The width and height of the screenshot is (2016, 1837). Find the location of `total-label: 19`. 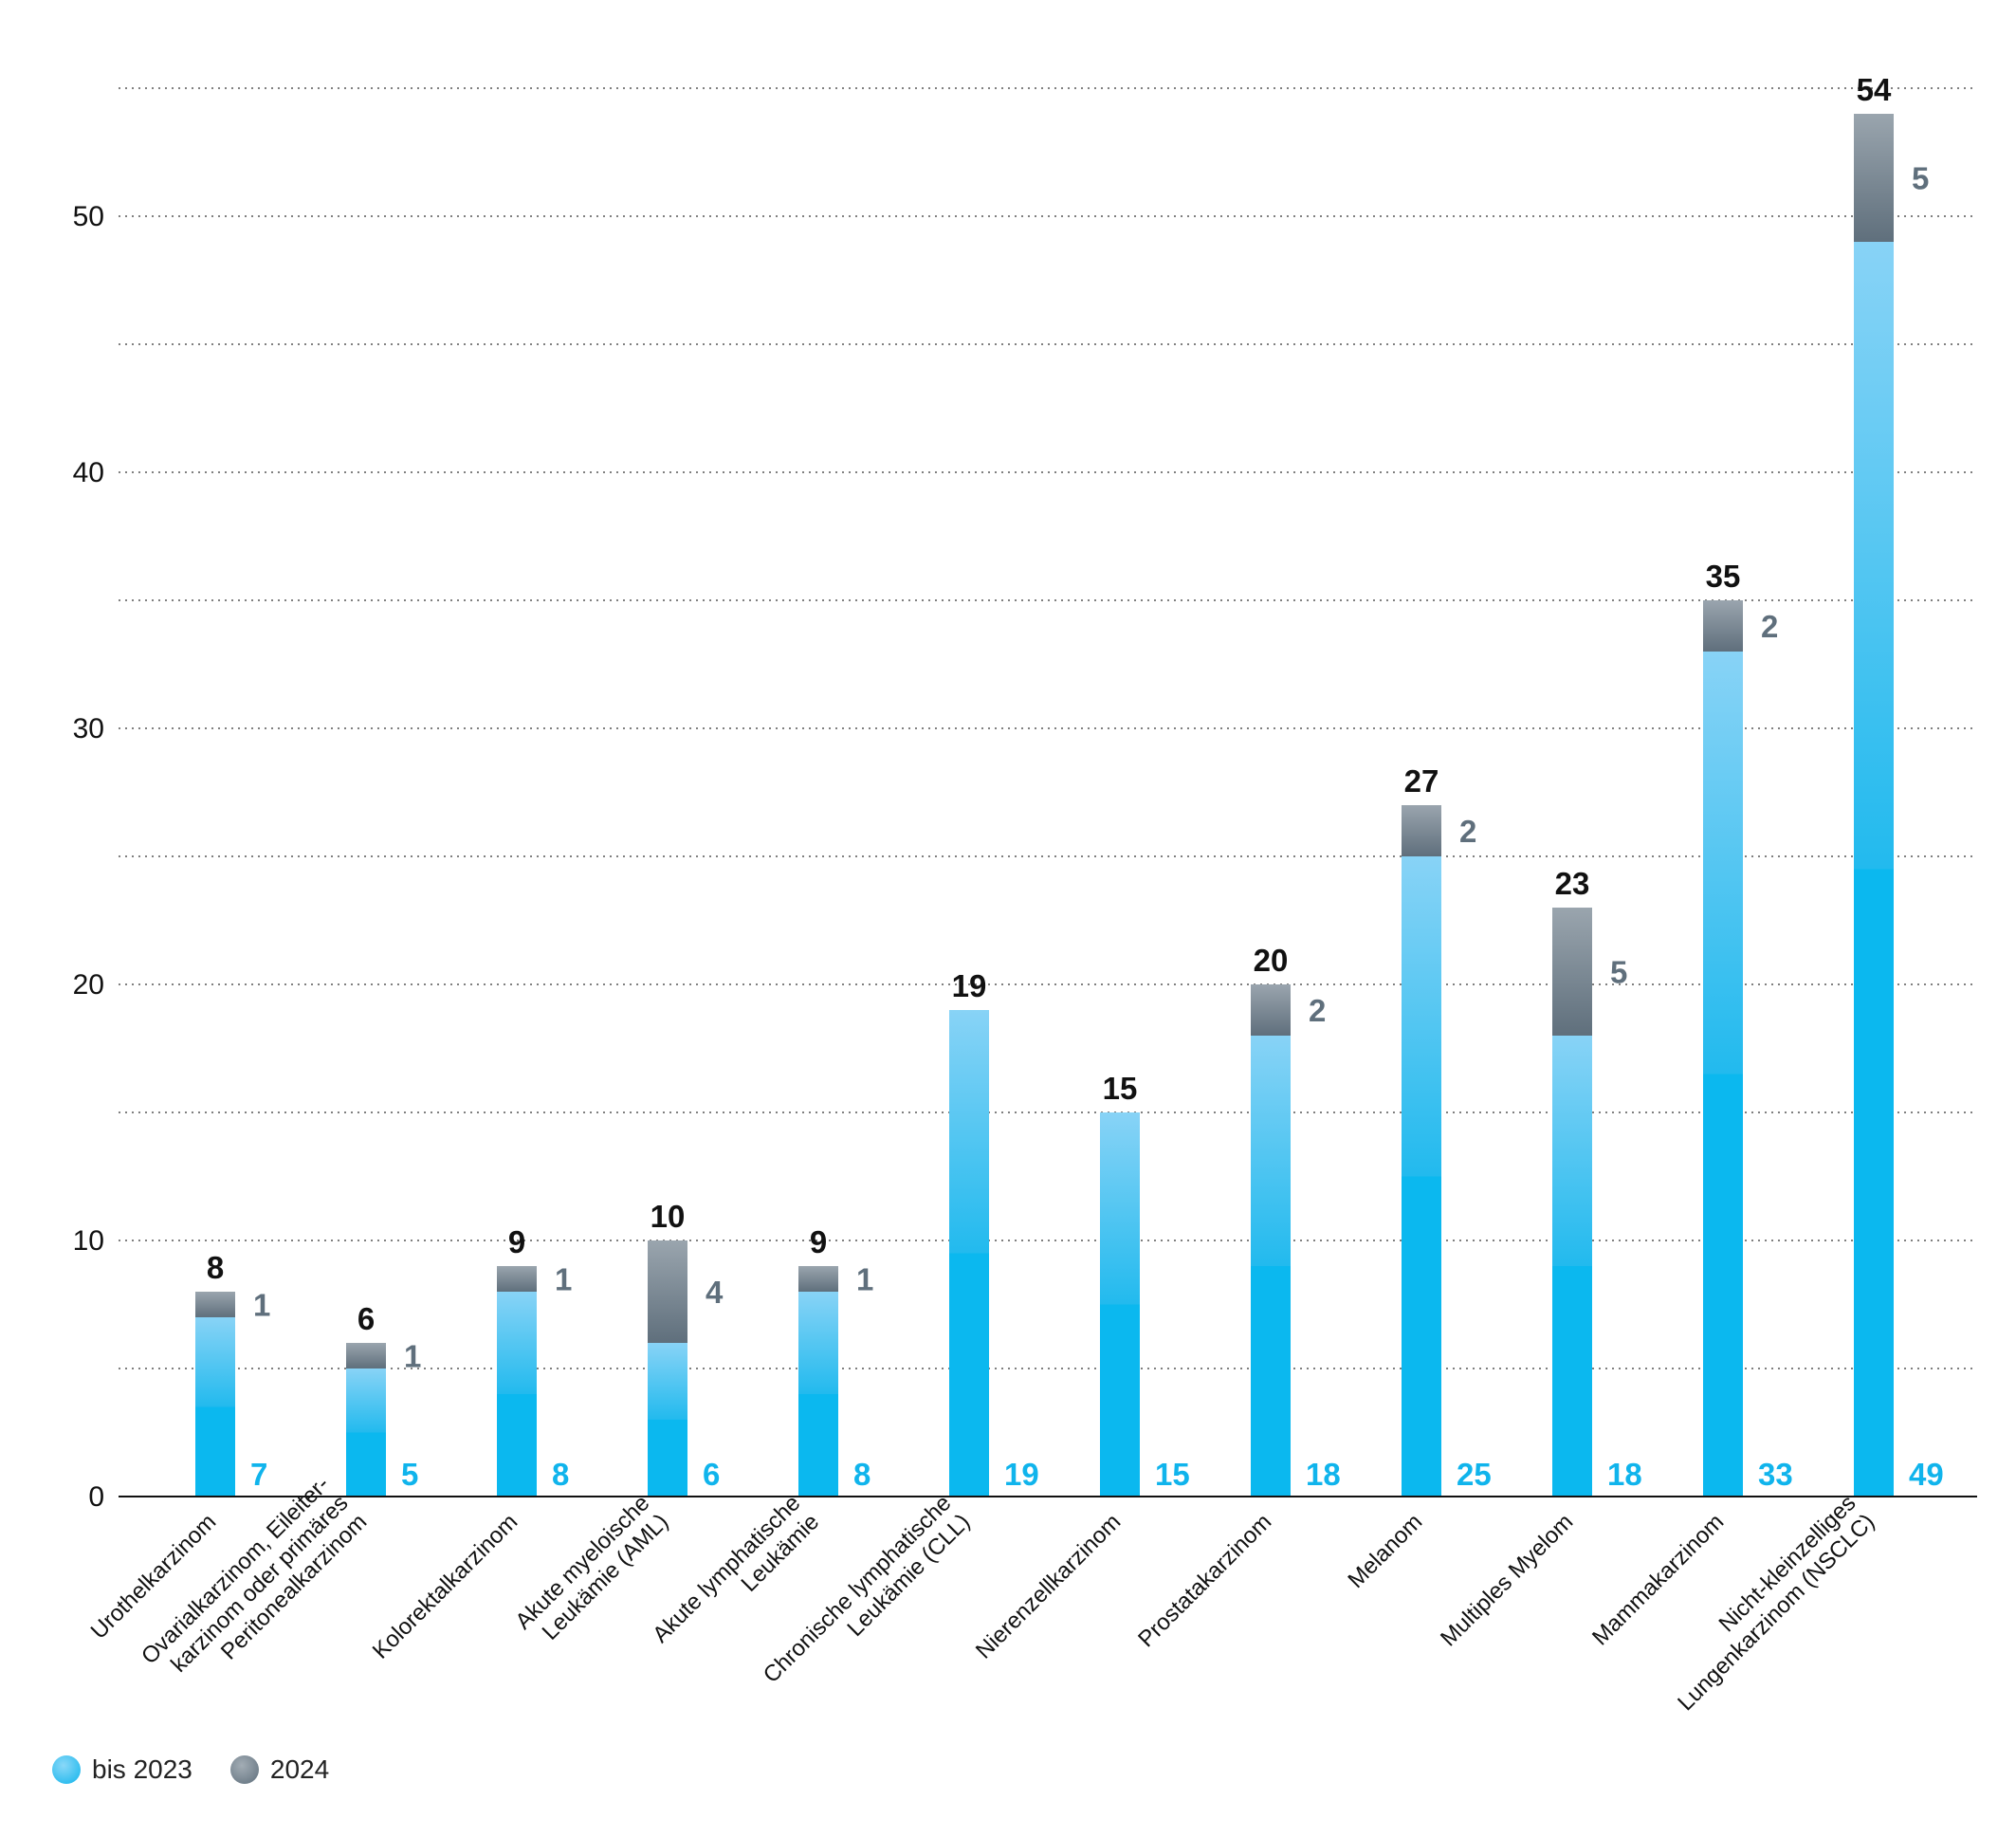

total-label: 19 is located at coordinates (969, 986).